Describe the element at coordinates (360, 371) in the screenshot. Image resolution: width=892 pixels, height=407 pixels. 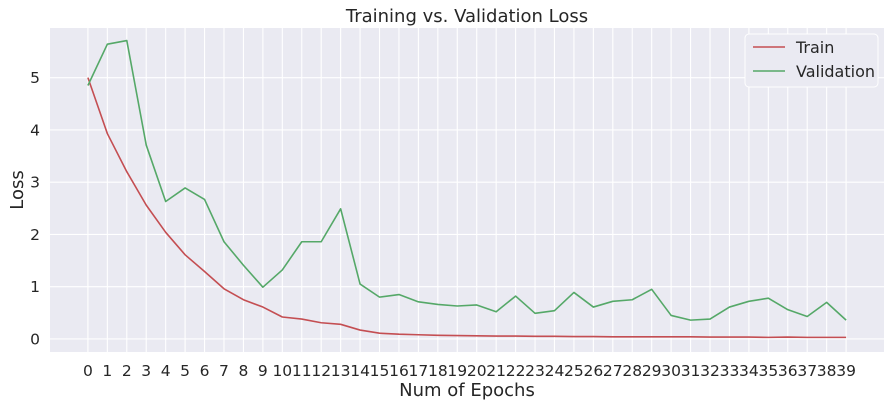
I see `x-tick-label: 14` at that location.